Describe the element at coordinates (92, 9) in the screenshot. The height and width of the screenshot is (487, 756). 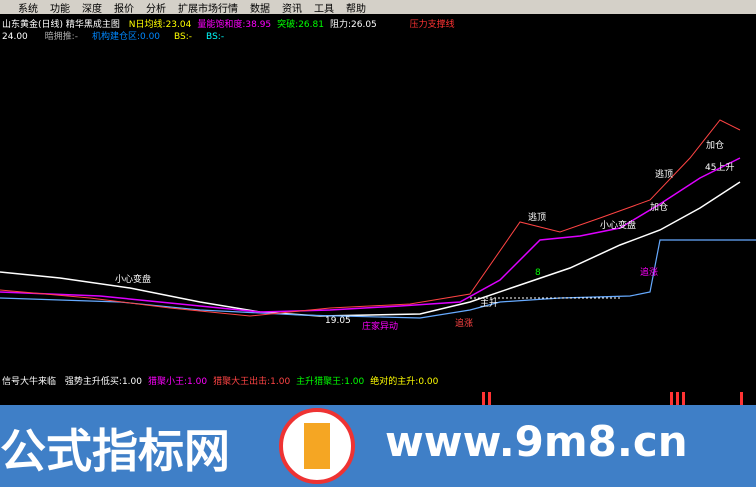
I see `menu-item: 深度` at that location.